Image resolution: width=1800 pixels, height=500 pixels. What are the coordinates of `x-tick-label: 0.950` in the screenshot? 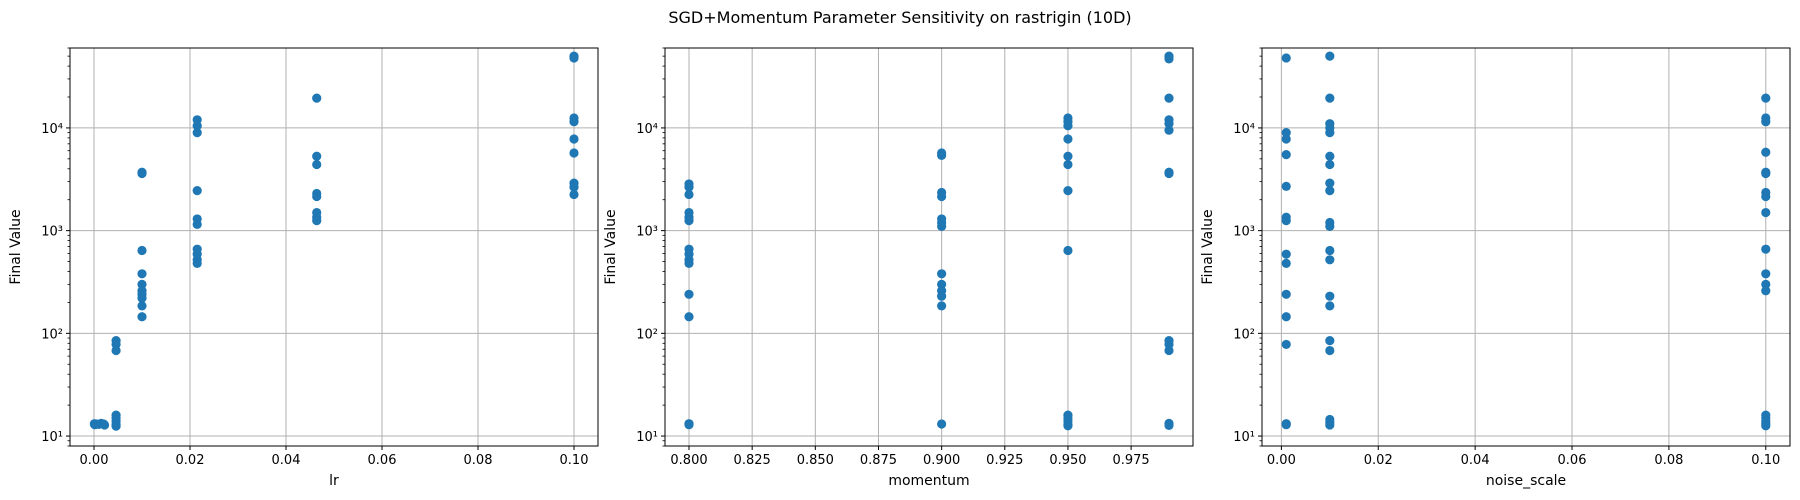 It's located at (1067, 460).